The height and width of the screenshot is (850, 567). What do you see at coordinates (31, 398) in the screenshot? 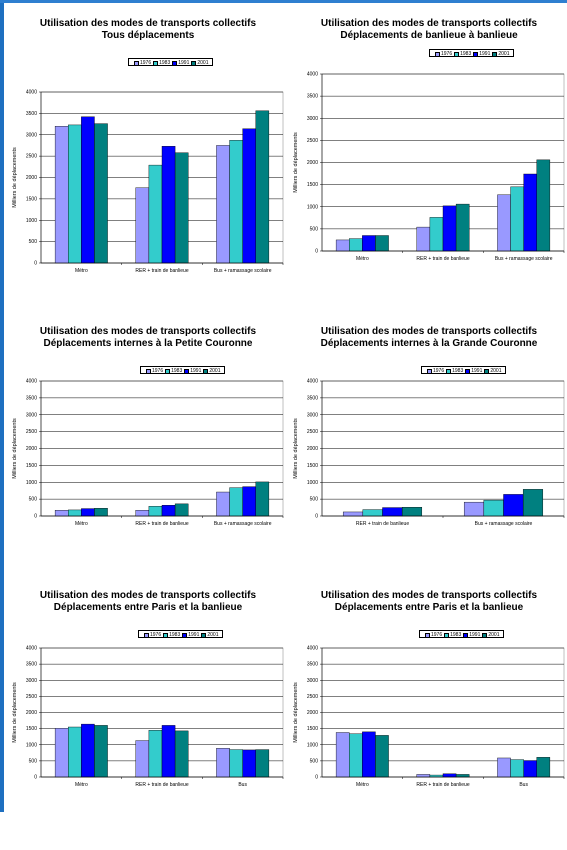
I see `y-tick-label: 3500` at bounding box center [31, 398].